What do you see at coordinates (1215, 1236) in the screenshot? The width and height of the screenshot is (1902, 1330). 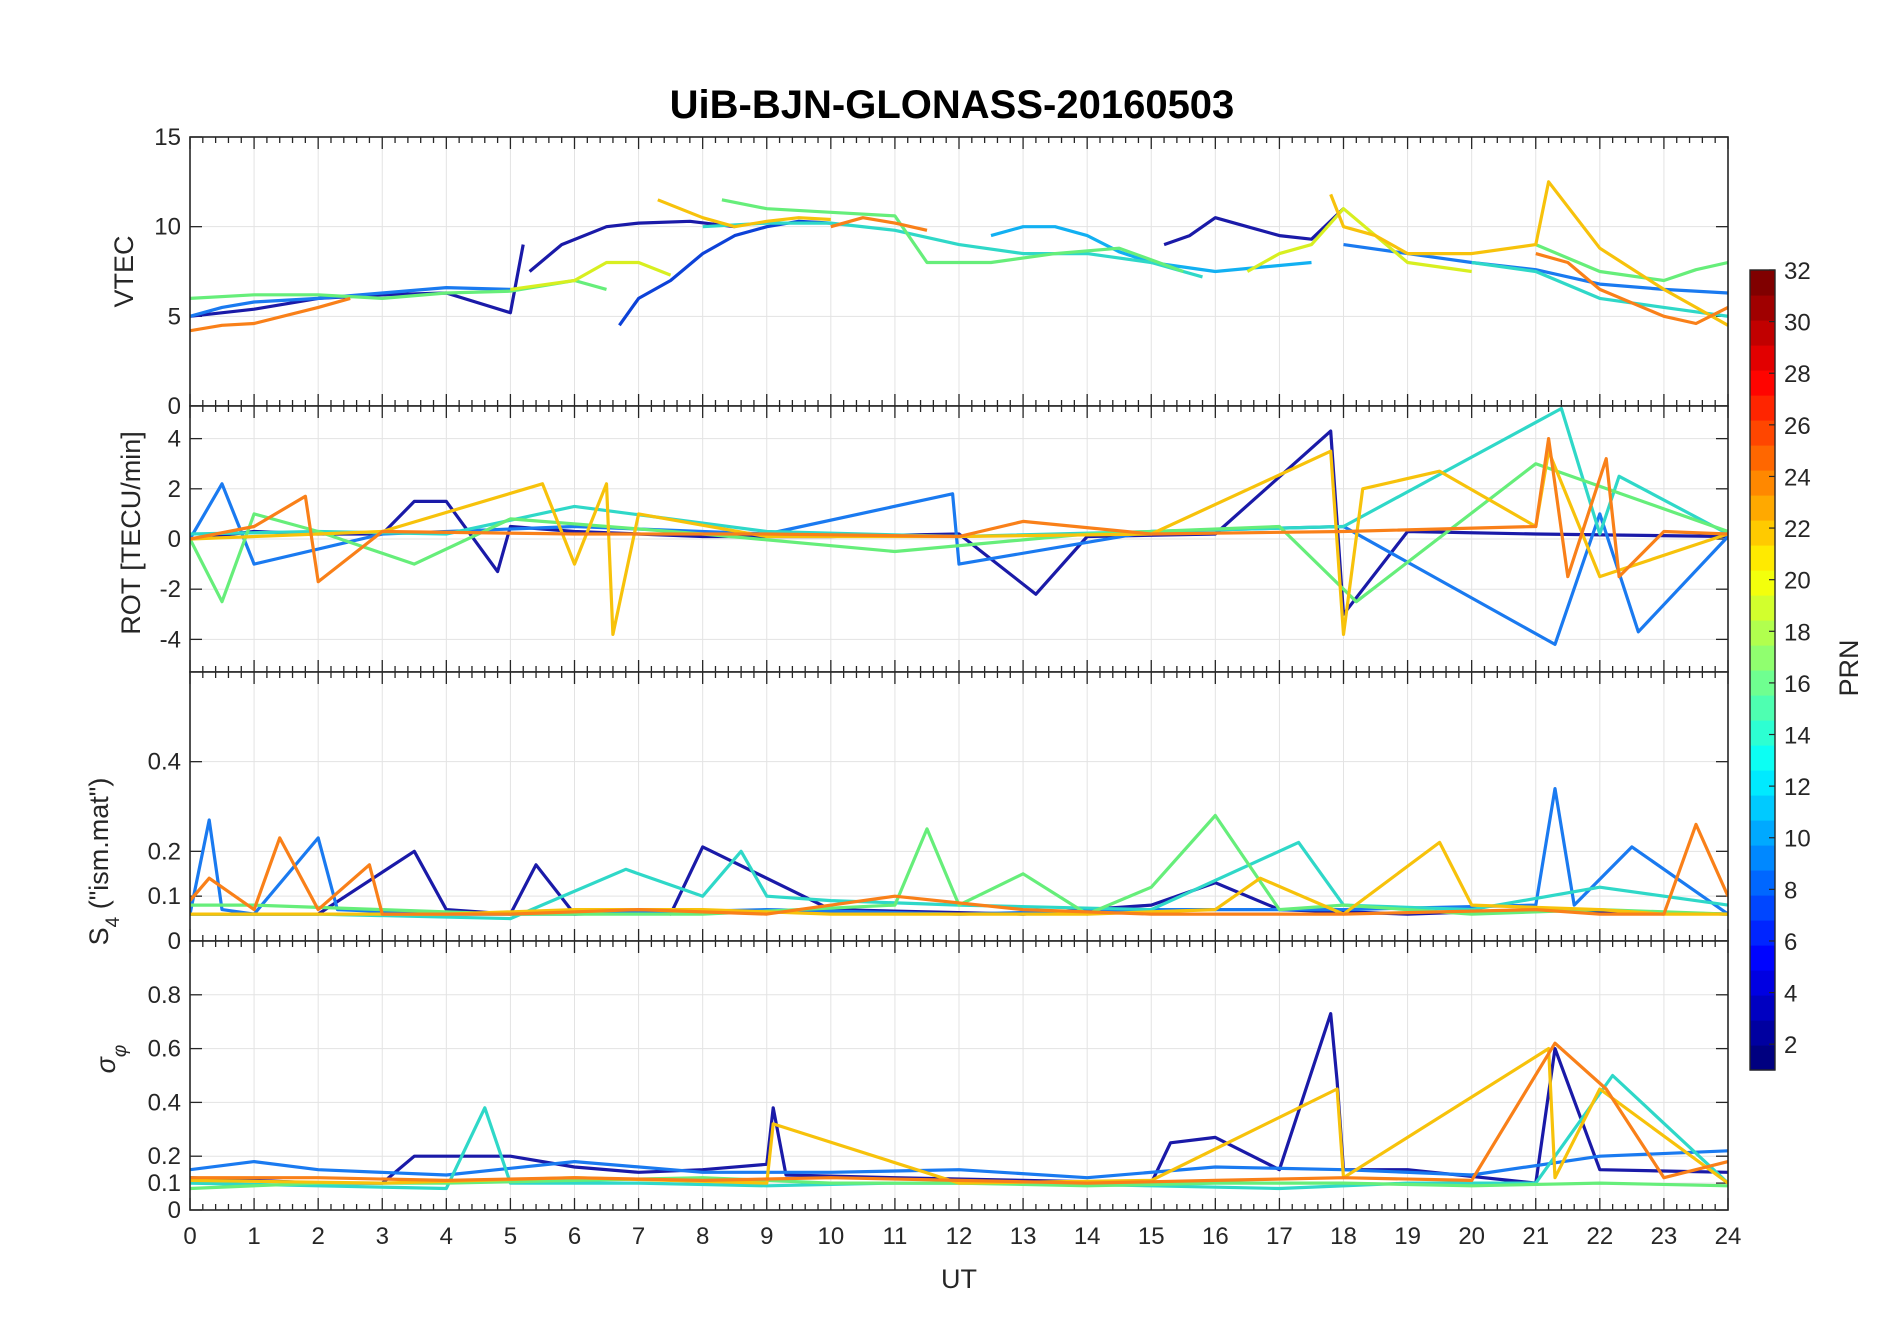 I see `x-tick-label: 16` at bounding box center [1215, 1236].